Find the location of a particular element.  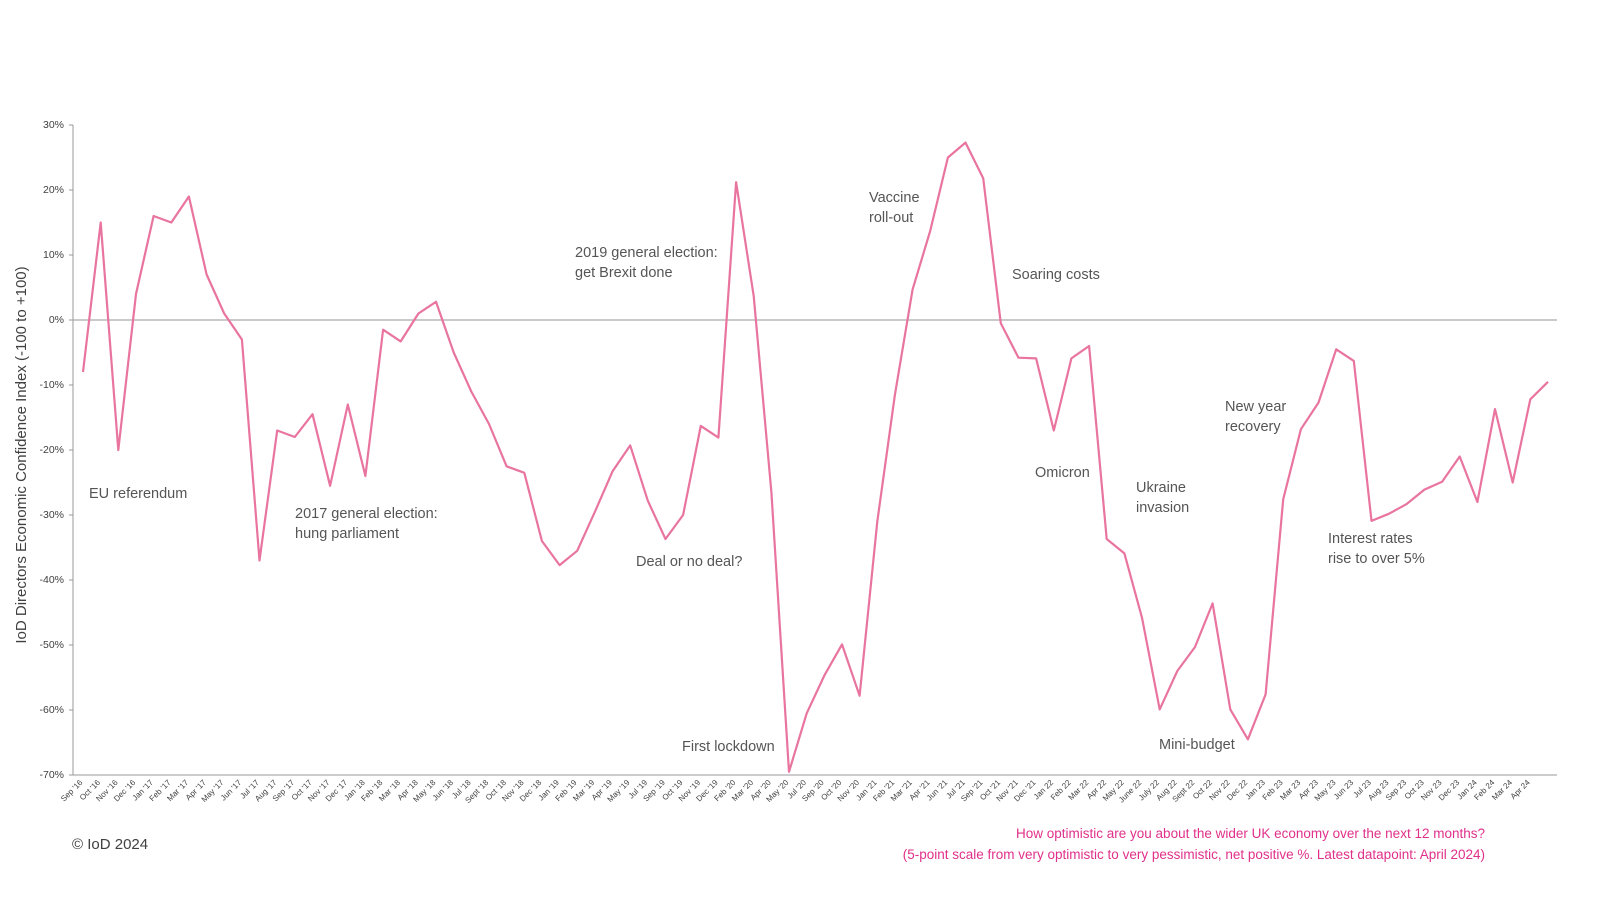

annotation: Deal or no deal? is located at coordinates (689, 562).